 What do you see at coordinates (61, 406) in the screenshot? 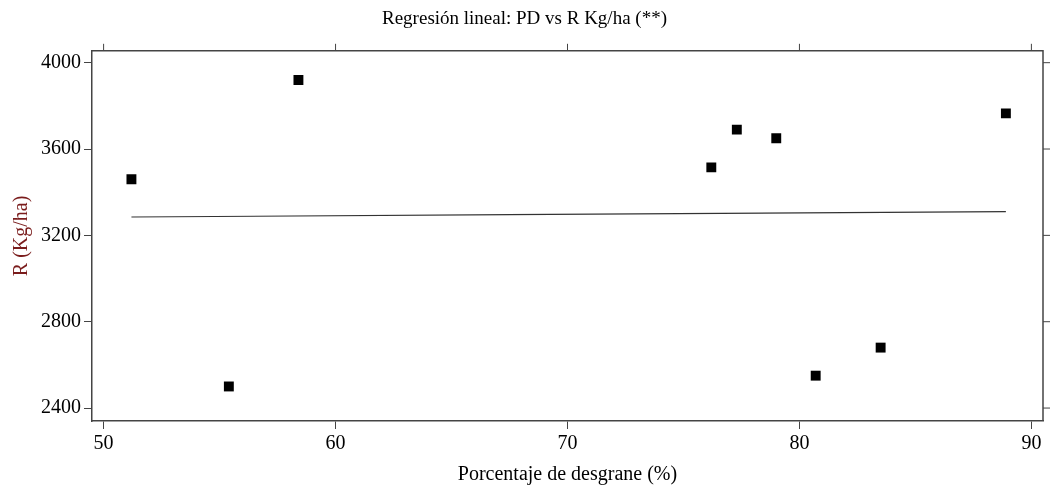
I see `y-tick-label: 2400` at bounding box center [61, 406].